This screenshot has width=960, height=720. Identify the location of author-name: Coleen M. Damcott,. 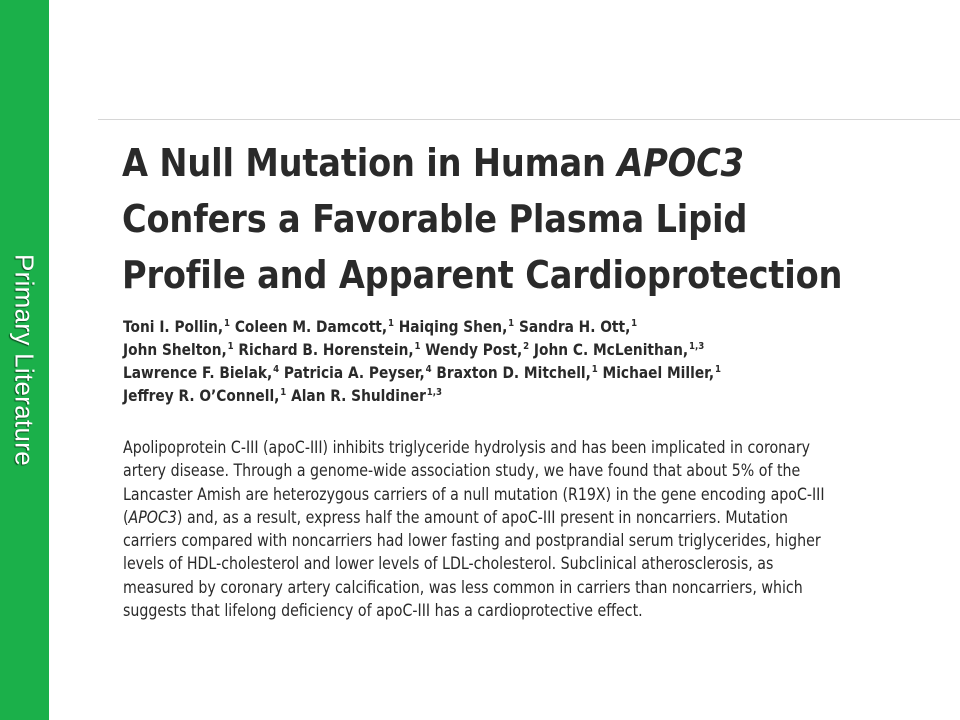
(311, 326).